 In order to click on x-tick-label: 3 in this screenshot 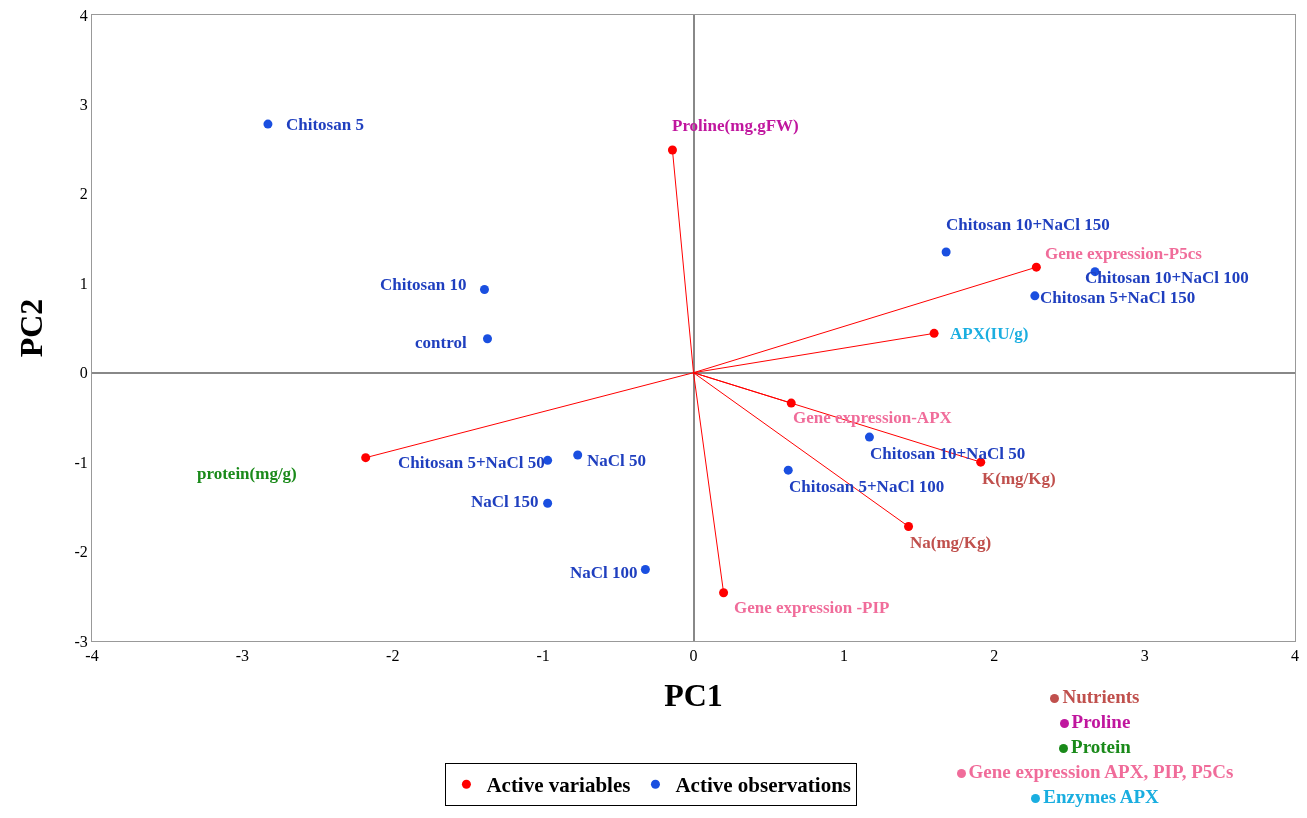, I will do `click(1144, 656)`.